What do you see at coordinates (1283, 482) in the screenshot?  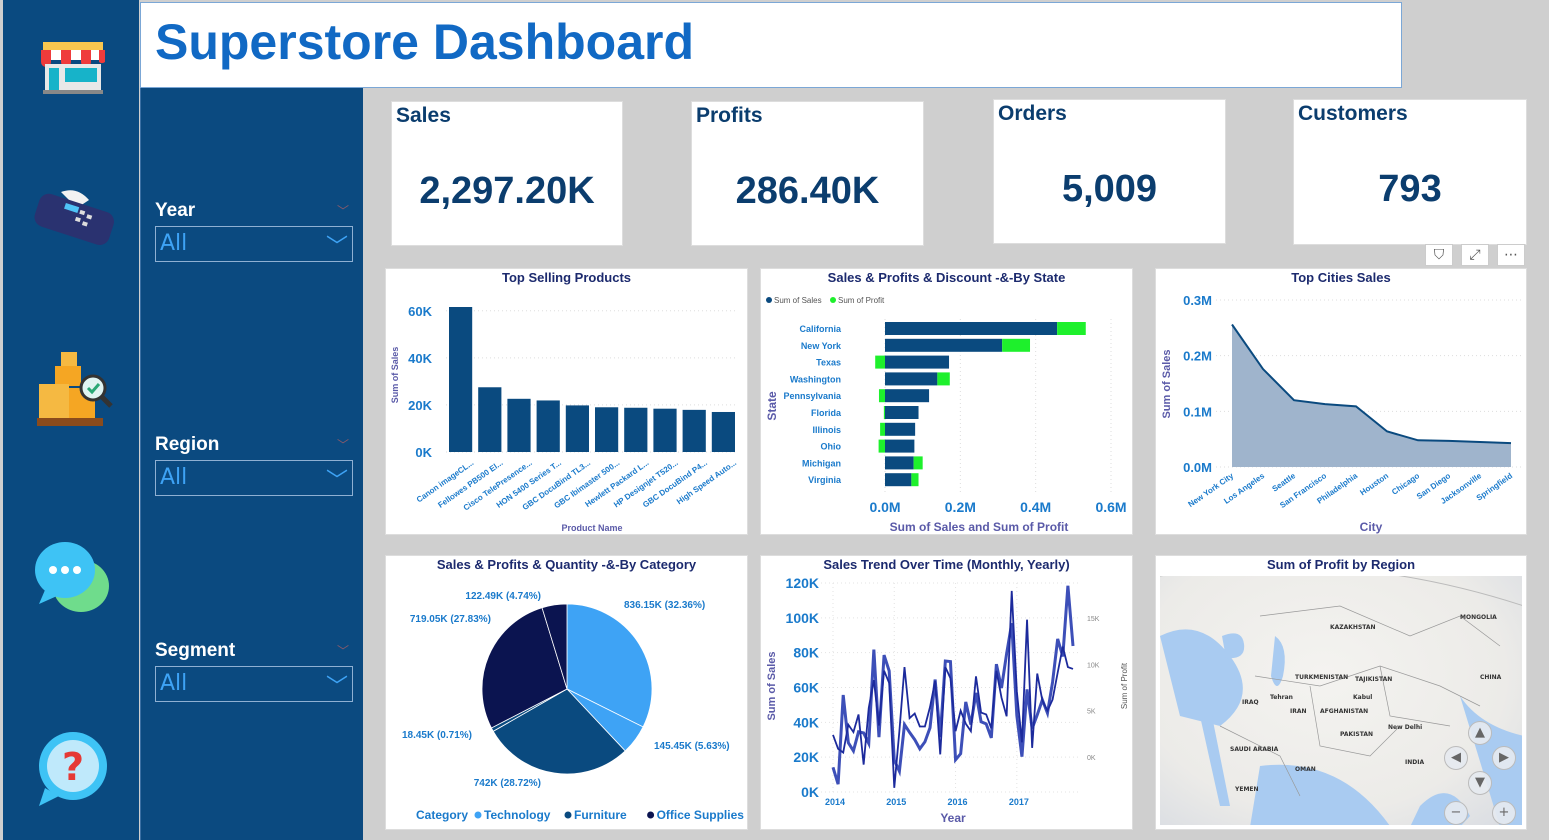 I see `x-tick-label: Seattle` at bounding box center [1283, 482].